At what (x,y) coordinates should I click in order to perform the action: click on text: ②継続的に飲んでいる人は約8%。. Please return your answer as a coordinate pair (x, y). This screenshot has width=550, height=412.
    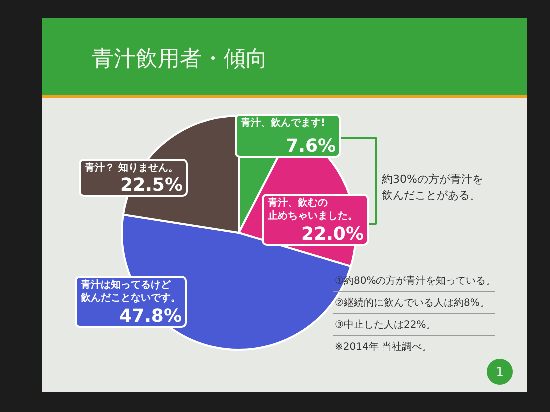
    Looking at the image, I should click on (412, 303).